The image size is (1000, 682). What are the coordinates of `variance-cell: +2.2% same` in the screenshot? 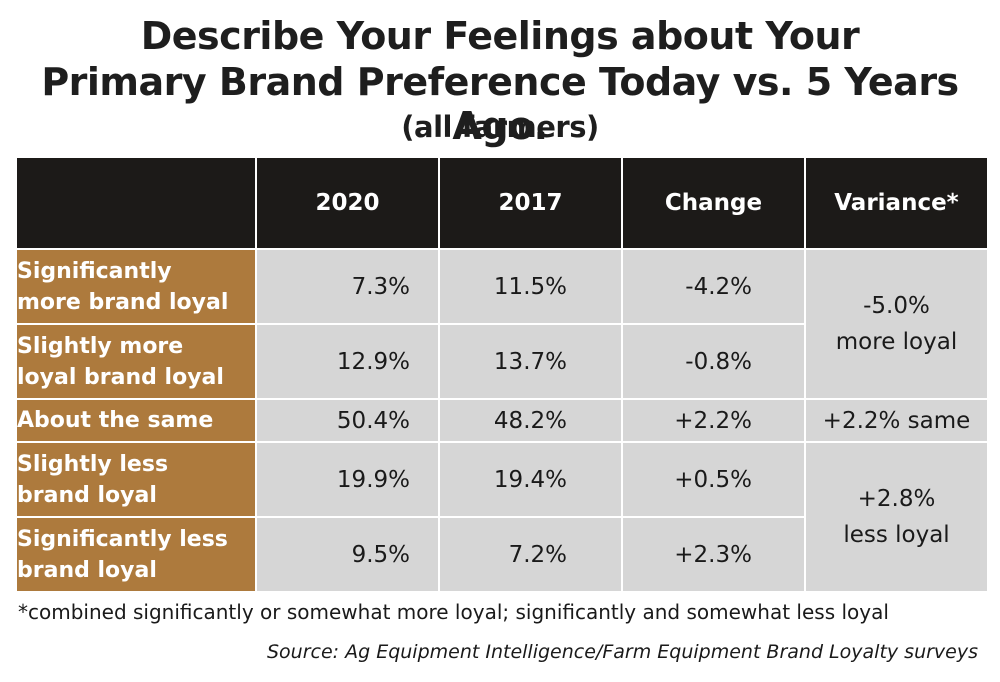 It's located at (896, 420).